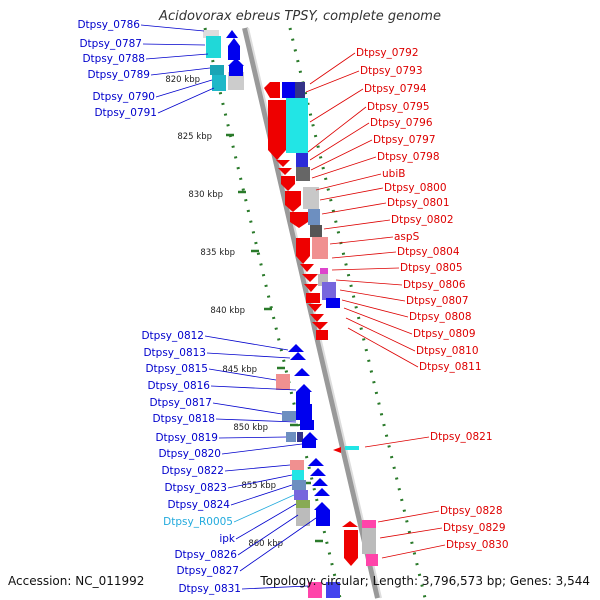 This screenshot has height=600, width=600. Describe the element at coordinates (422, 220) in the screenshot. I see `gene-label: Dtpsy_0802` at that location.